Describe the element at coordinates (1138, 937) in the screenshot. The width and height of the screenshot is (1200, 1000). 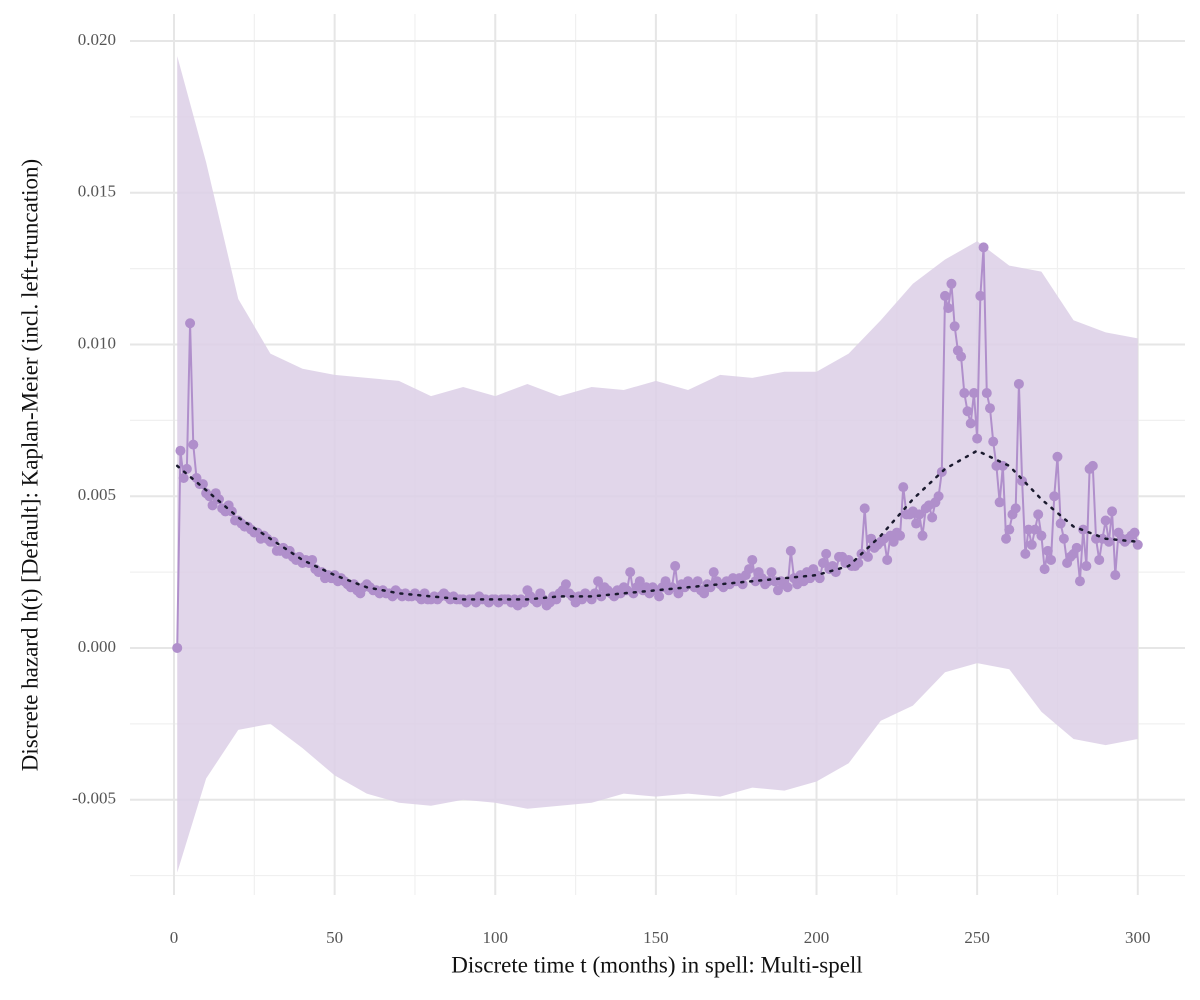
I see `x-tick-label: 300` at that location.